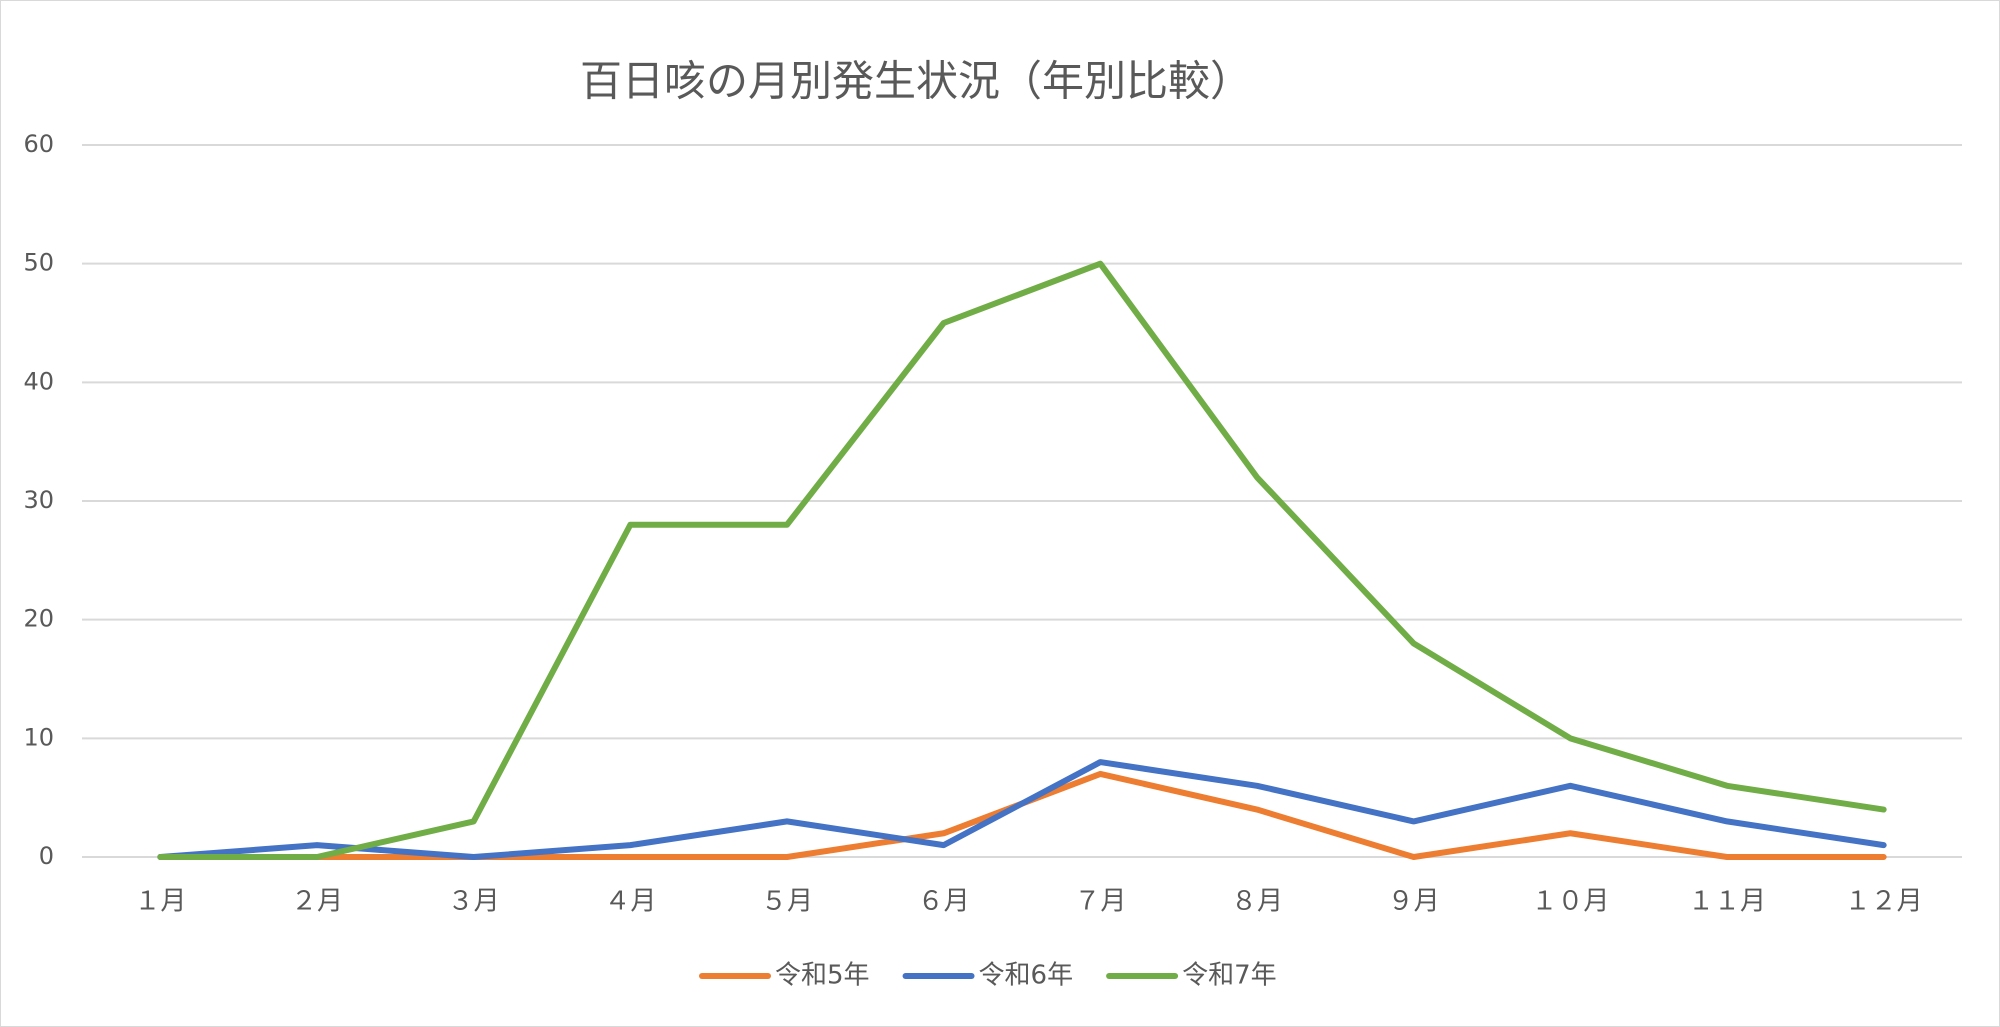  Describe the element at coordinates (1414, 902) in the screenshot. I see `x-tick-label: ９月` at that location.